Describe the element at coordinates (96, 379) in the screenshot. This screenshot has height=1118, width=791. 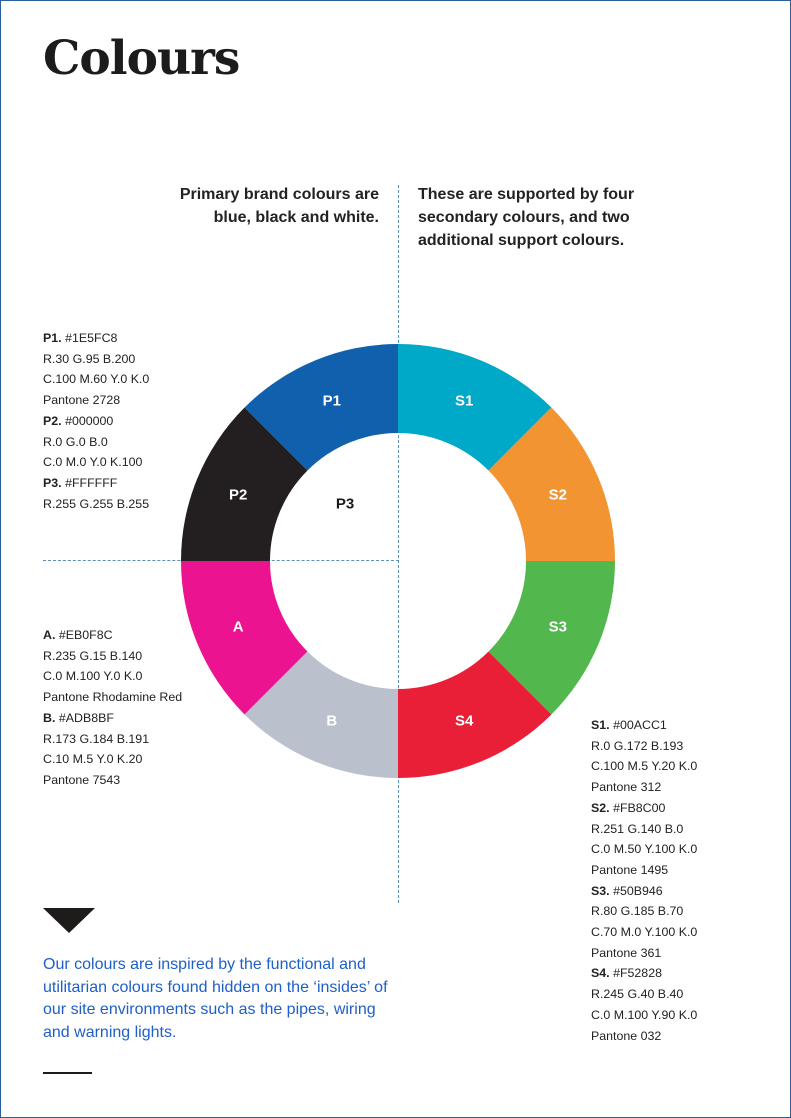
I see `colour-cmyk: C.100 M.60 Y.0 K.0` at that location.